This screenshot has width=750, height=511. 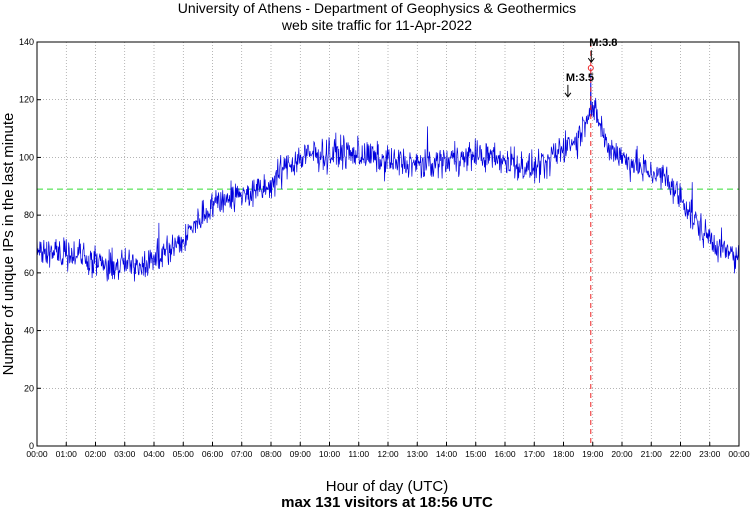 What do you see at coordinates (505, 454) in the screenshot?
I see `x-tick-label: 16:00` at bounding box center [505, 454].